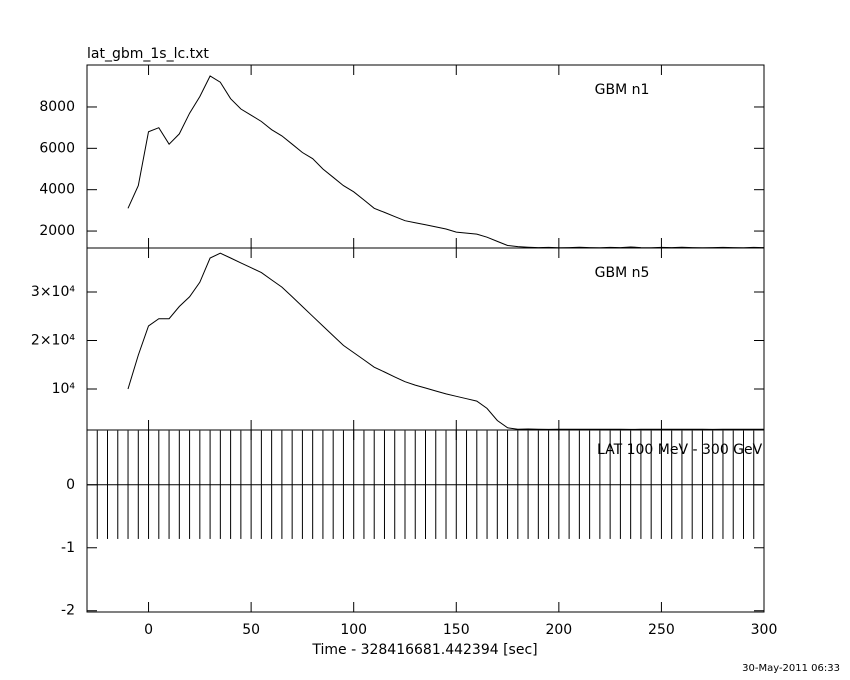 Image resolution: width=850 pixels, height=680 pixels. What do you see at coordinates (53, 341) in the screenshot?
I see `y-tick-label: 2×10⁴` at bounding box center [53, 341].